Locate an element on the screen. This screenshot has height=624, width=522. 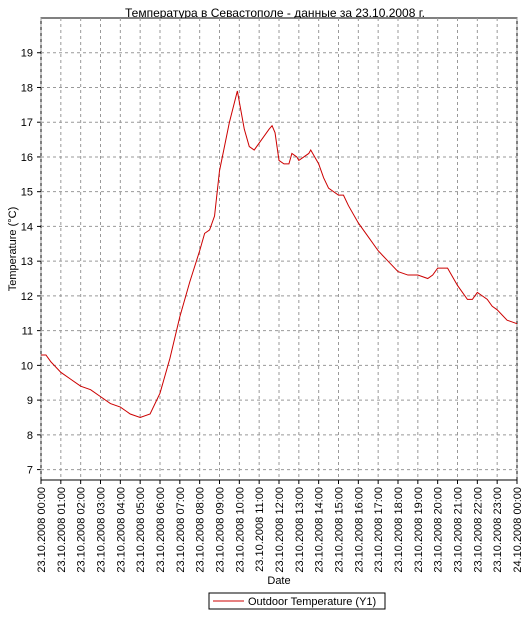
x-tick-label: 23.10.2008 15:00 is located at coordinates (340, 530).